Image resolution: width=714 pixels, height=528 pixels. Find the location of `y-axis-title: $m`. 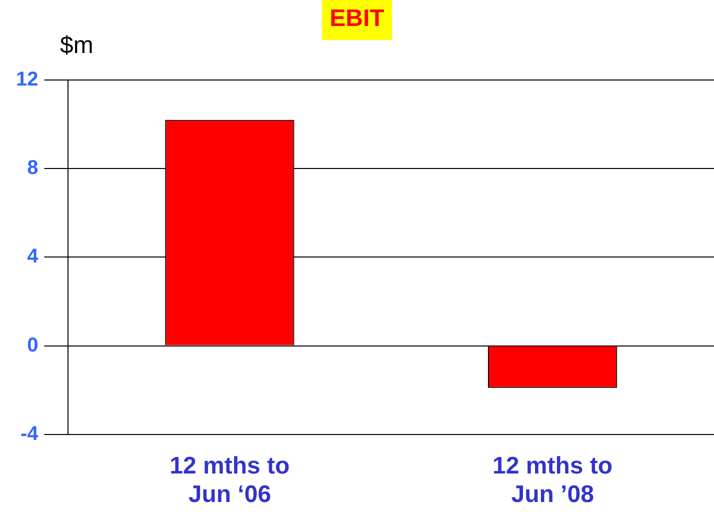

y-axis-title: $m is located at coordinates (77, 46).